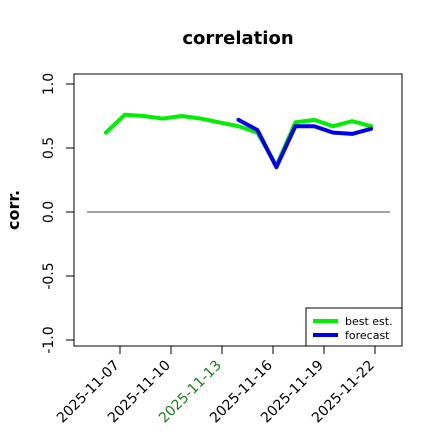 This screenshot has height=440, width=440. Describe the element at coordinates (237, 38) in the screenshot. I see `chart-title: correlation` at that location.